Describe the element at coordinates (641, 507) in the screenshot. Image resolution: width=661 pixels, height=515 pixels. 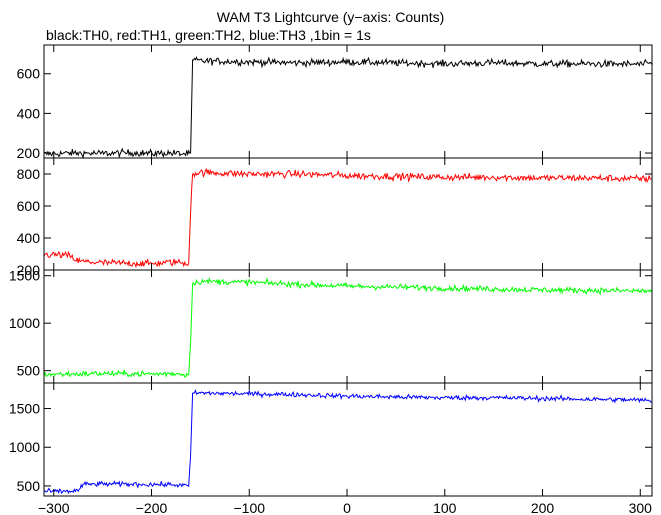
I see `x-tick-label: 300` at that location.